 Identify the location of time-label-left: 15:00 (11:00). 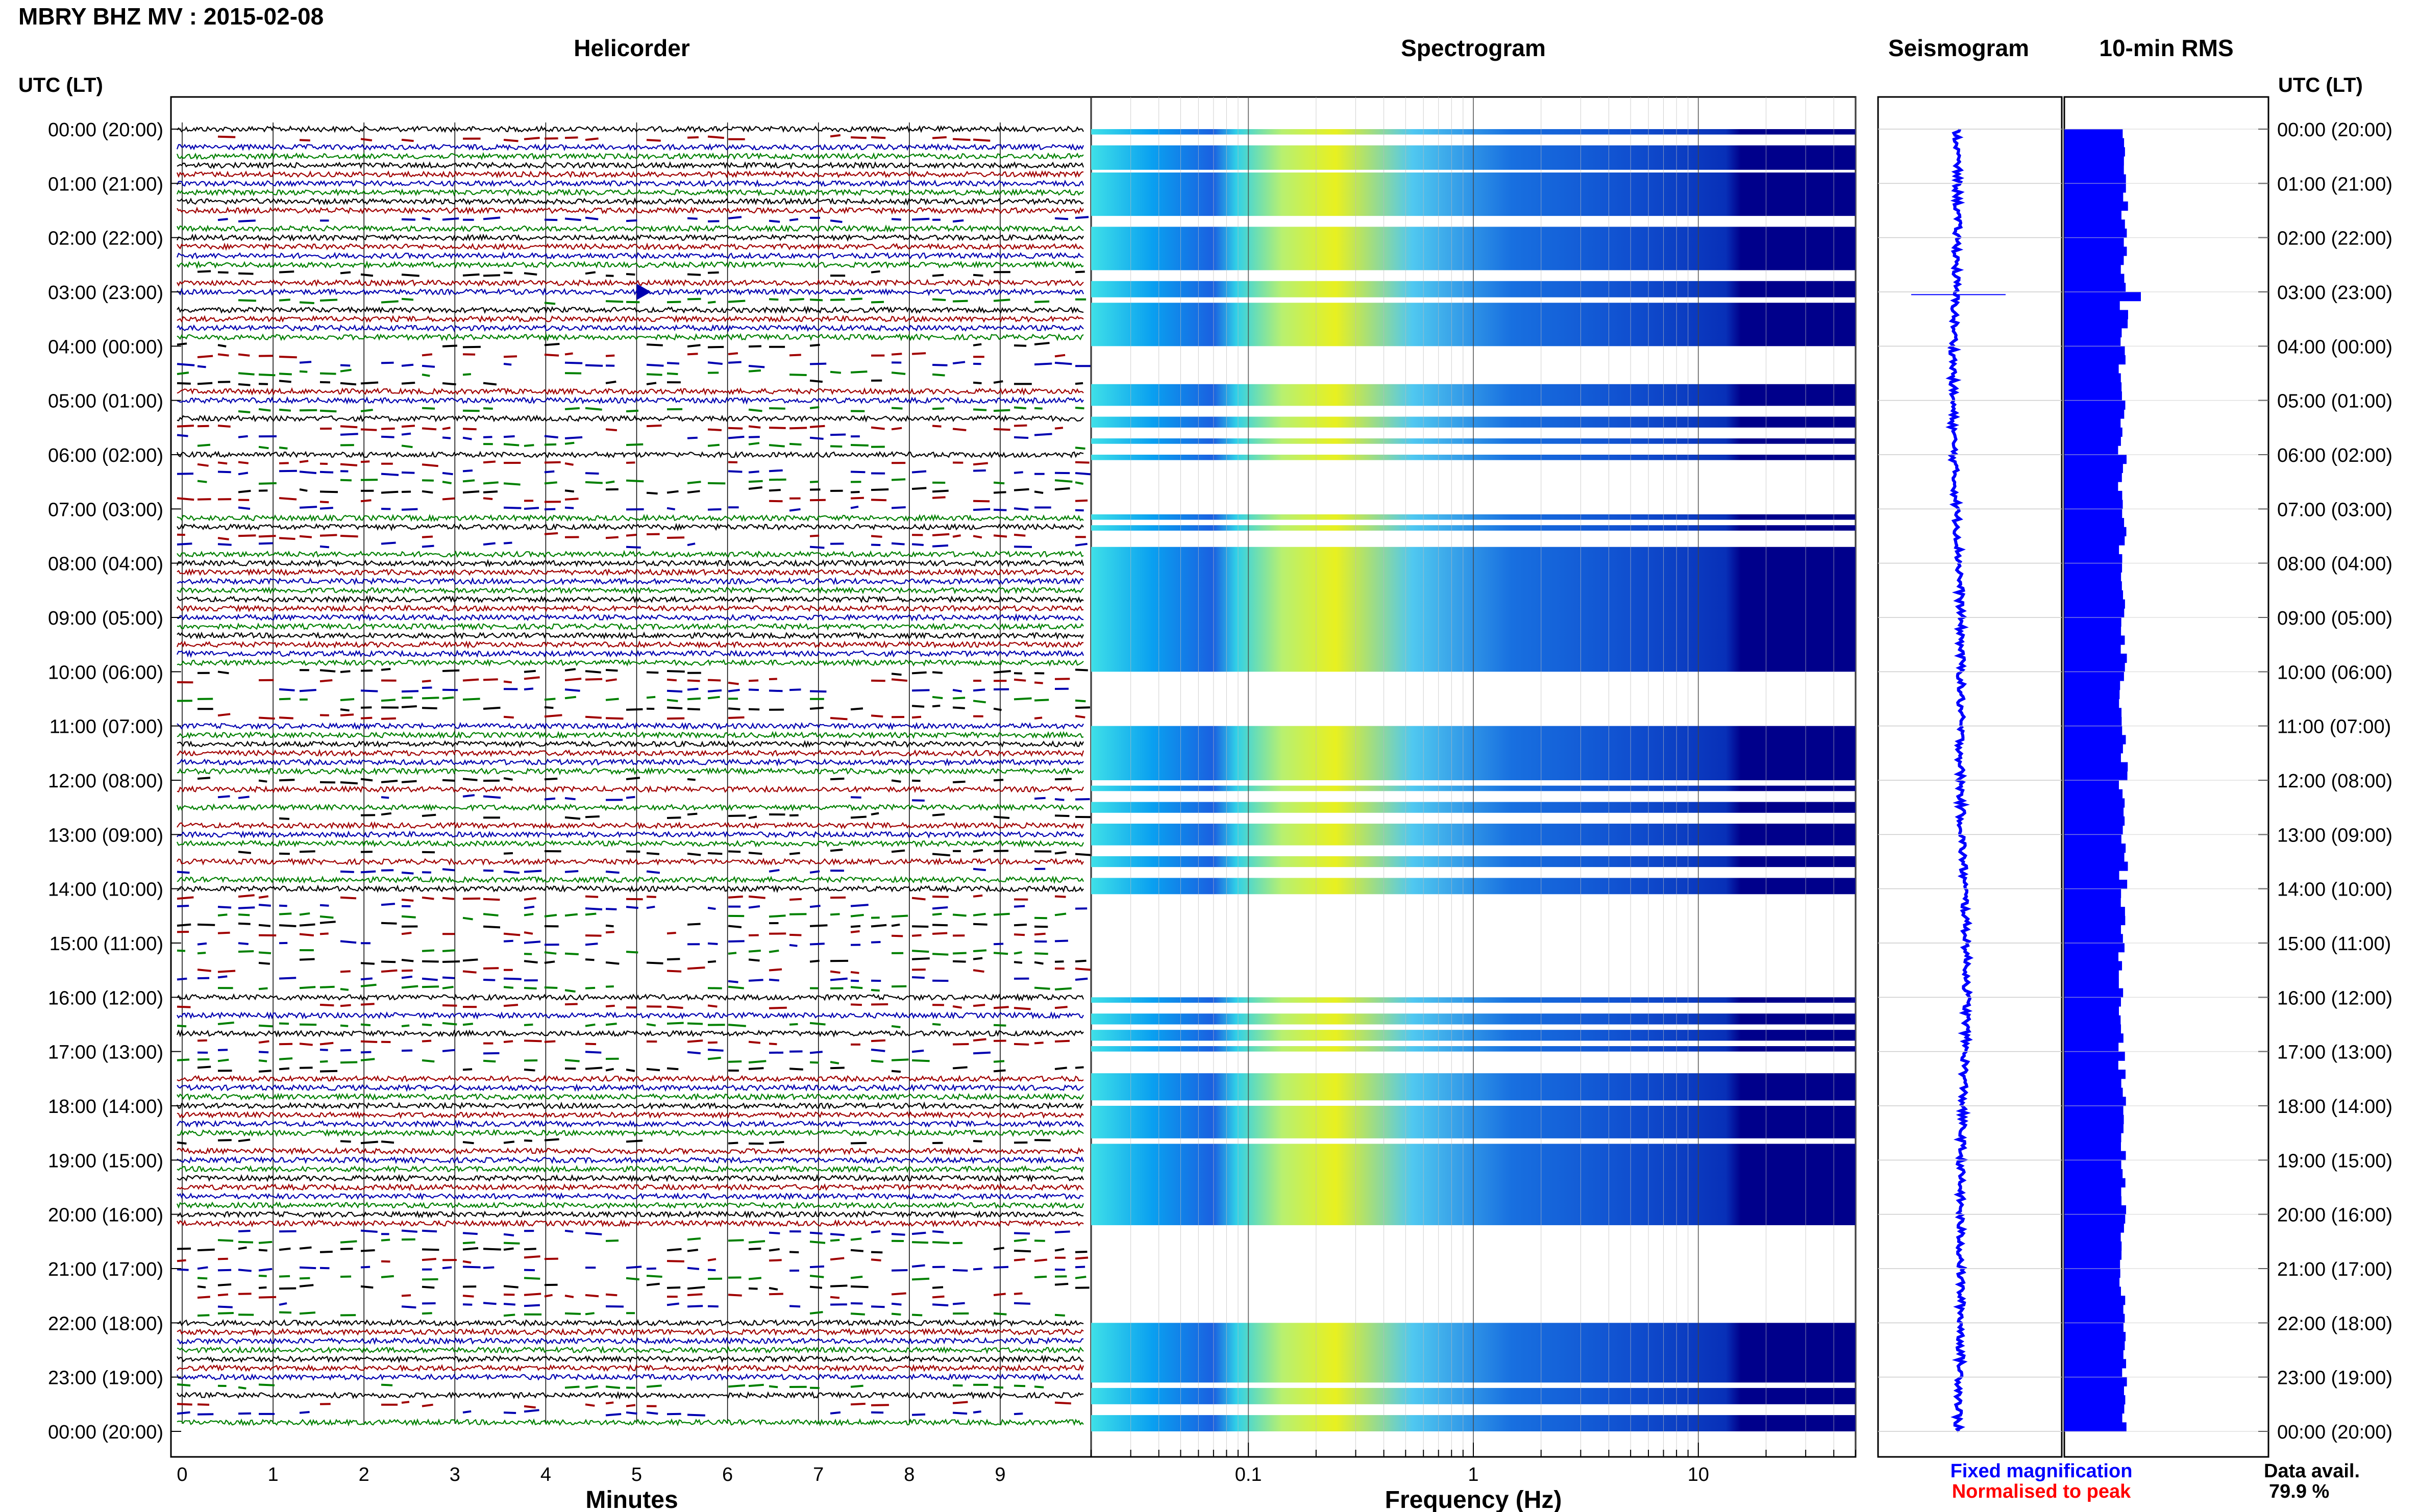
(106, 944).